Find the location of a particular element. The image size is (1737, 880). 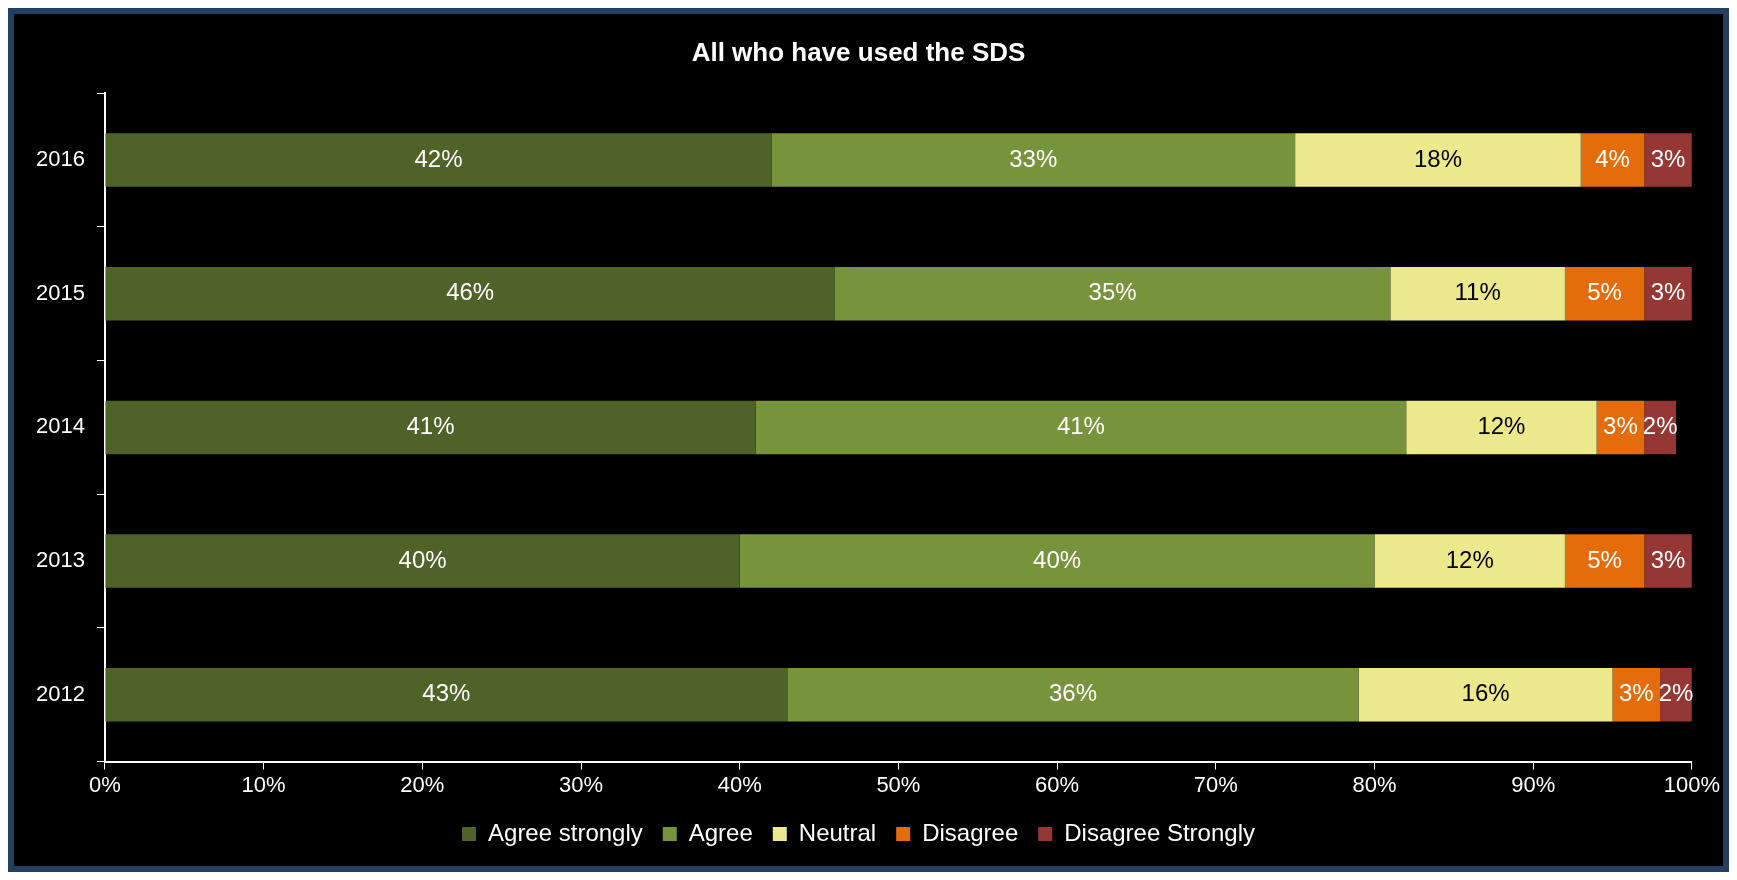

x-tick-label: 50% is located at coordinates (898, 784).